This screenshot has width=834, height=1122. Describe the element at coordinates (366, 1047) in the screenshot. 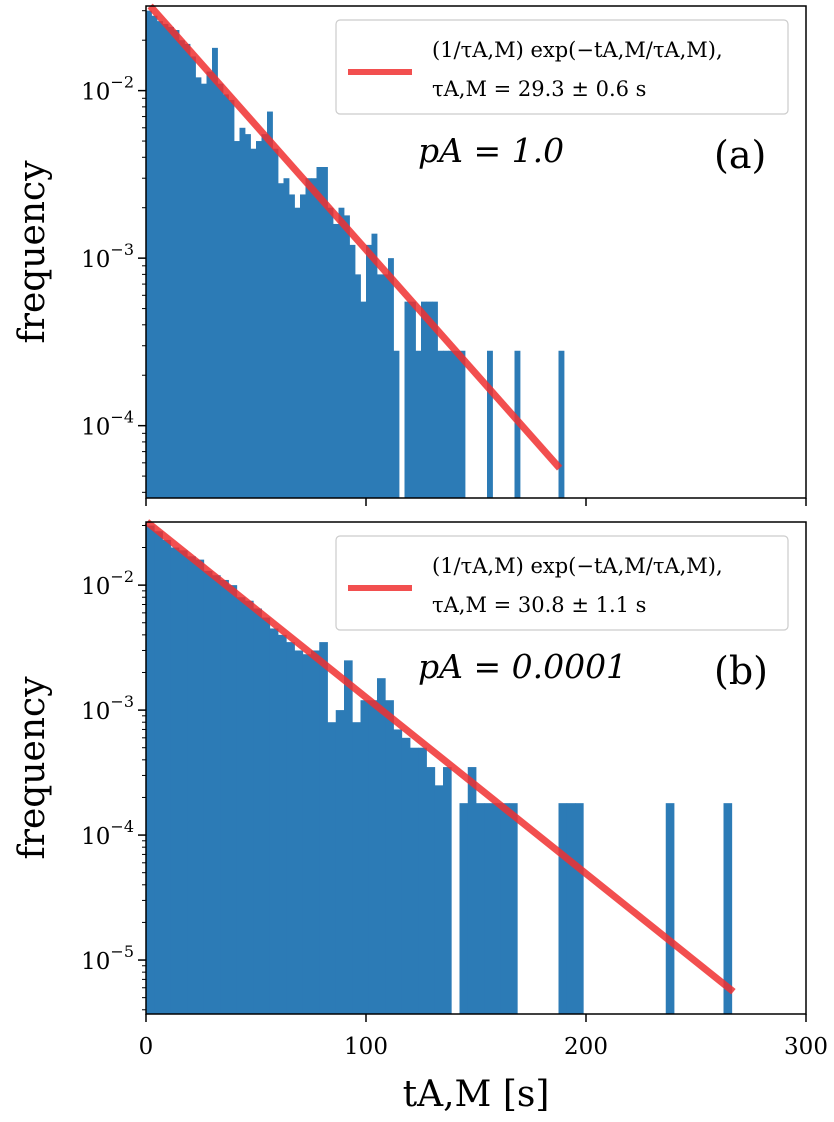

I see `x-tick-label: 100` at that location.